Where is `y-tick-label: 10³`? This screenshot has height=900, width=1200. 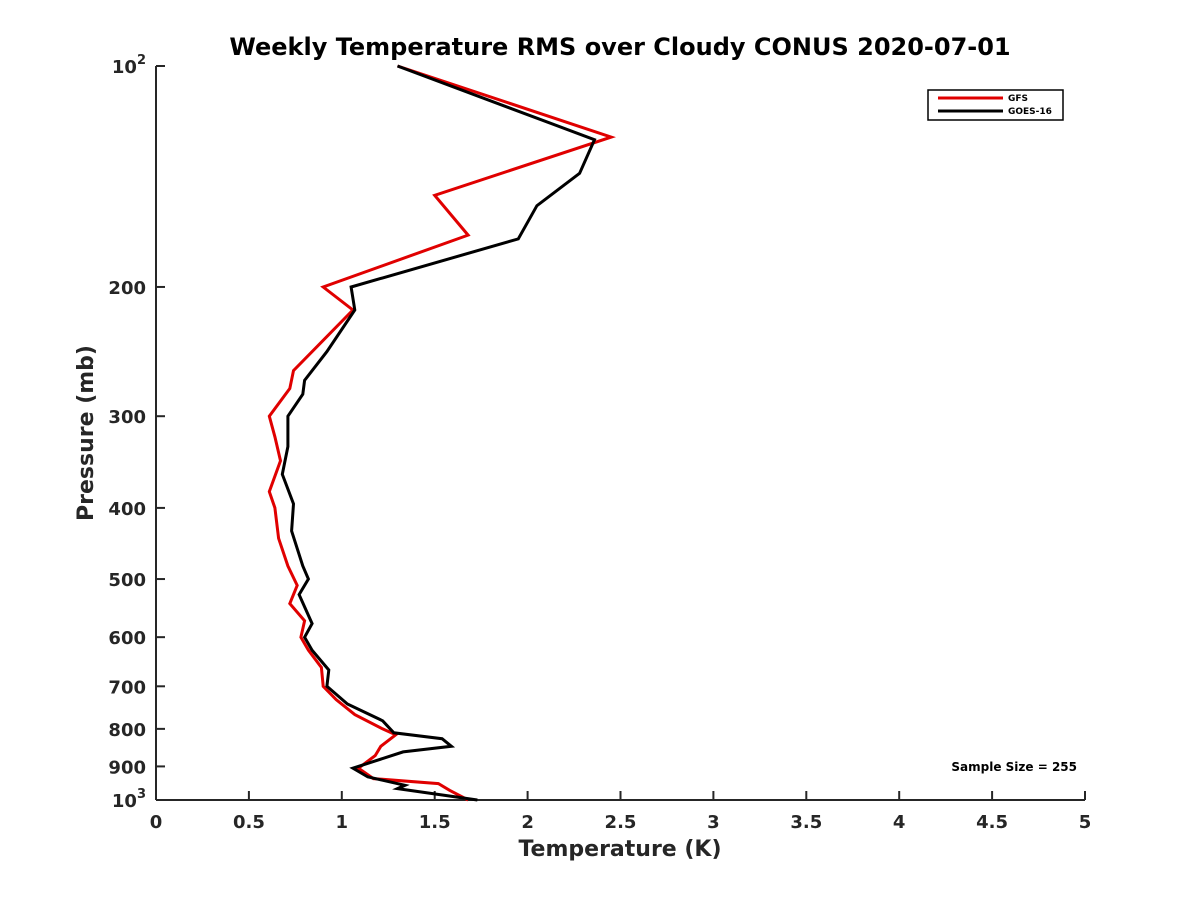
y-tick-label: 10³ is located at coordinates (129, 799).